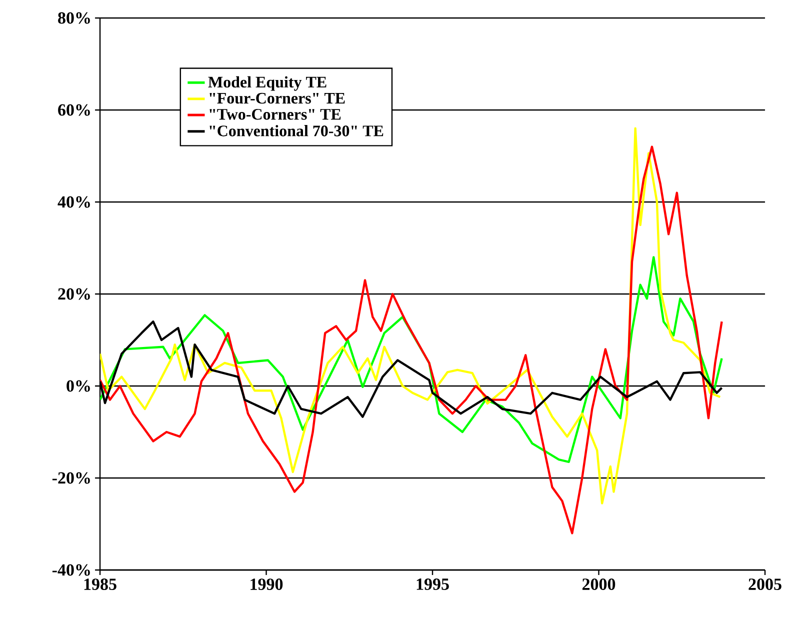 The image size is (791, 617). Describe the element at coordinates (74, 110) in the screenshot. I see `y-tick-label: 60%` at that location.